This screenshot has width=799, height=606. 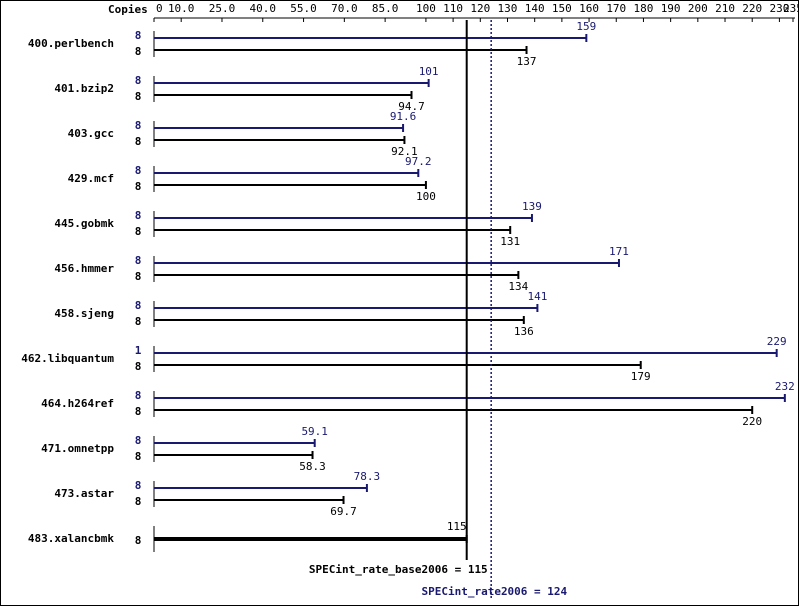 I want to click on reference-label: SPECint_rate2006 = 124, so click(x=494, y=591).